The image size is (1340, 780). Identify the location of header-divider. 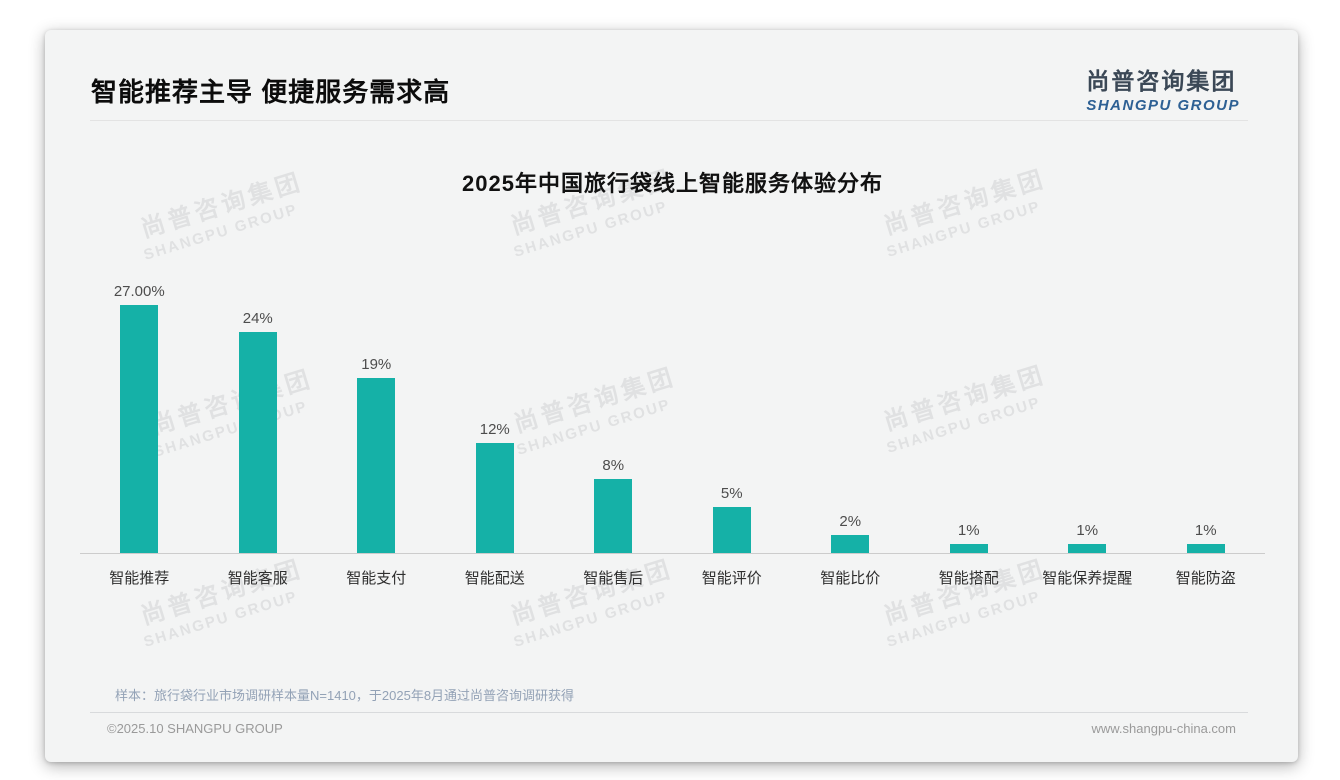
(669, 120).